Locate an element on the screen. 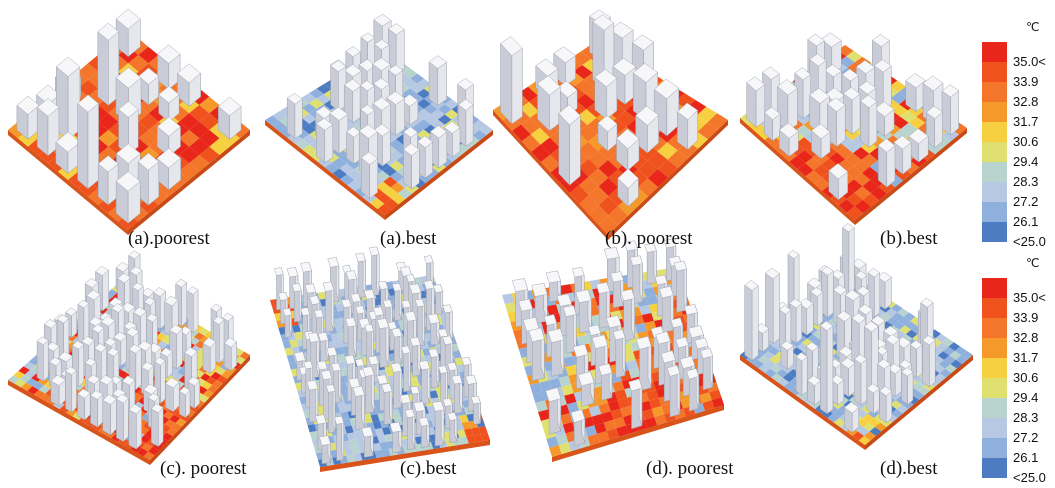  isometric-city-render is located at coordinates (853, 128).